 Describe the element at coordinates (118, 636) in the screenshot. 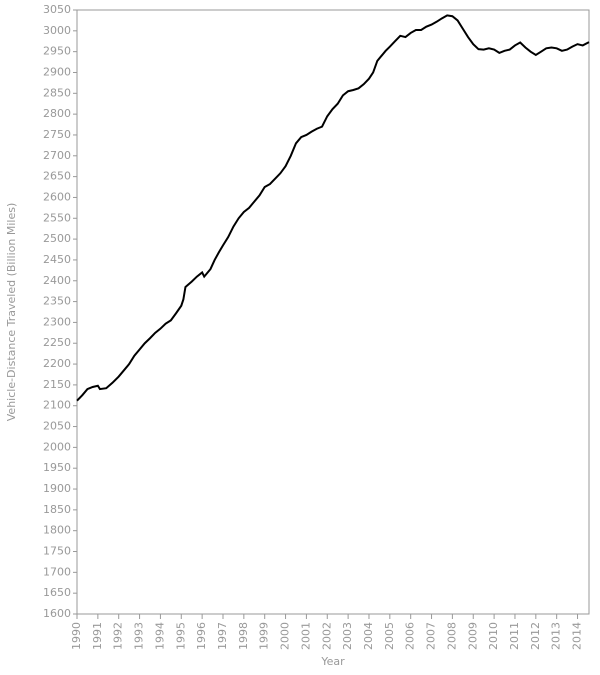

I see `x-tick-label: 1992` at that location.